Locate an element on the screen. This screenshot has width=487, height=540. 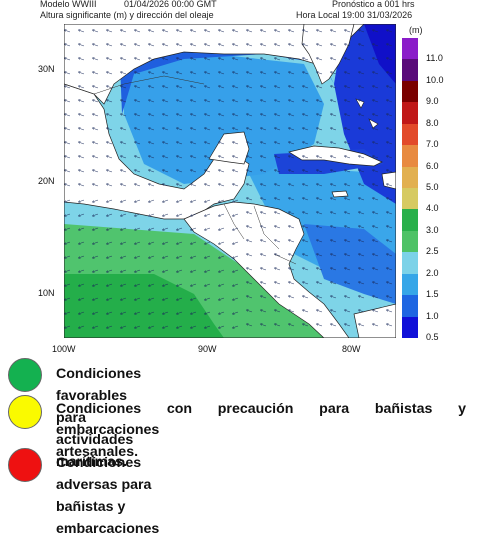
unit-label: (m) is located at coordinates (416, 30).